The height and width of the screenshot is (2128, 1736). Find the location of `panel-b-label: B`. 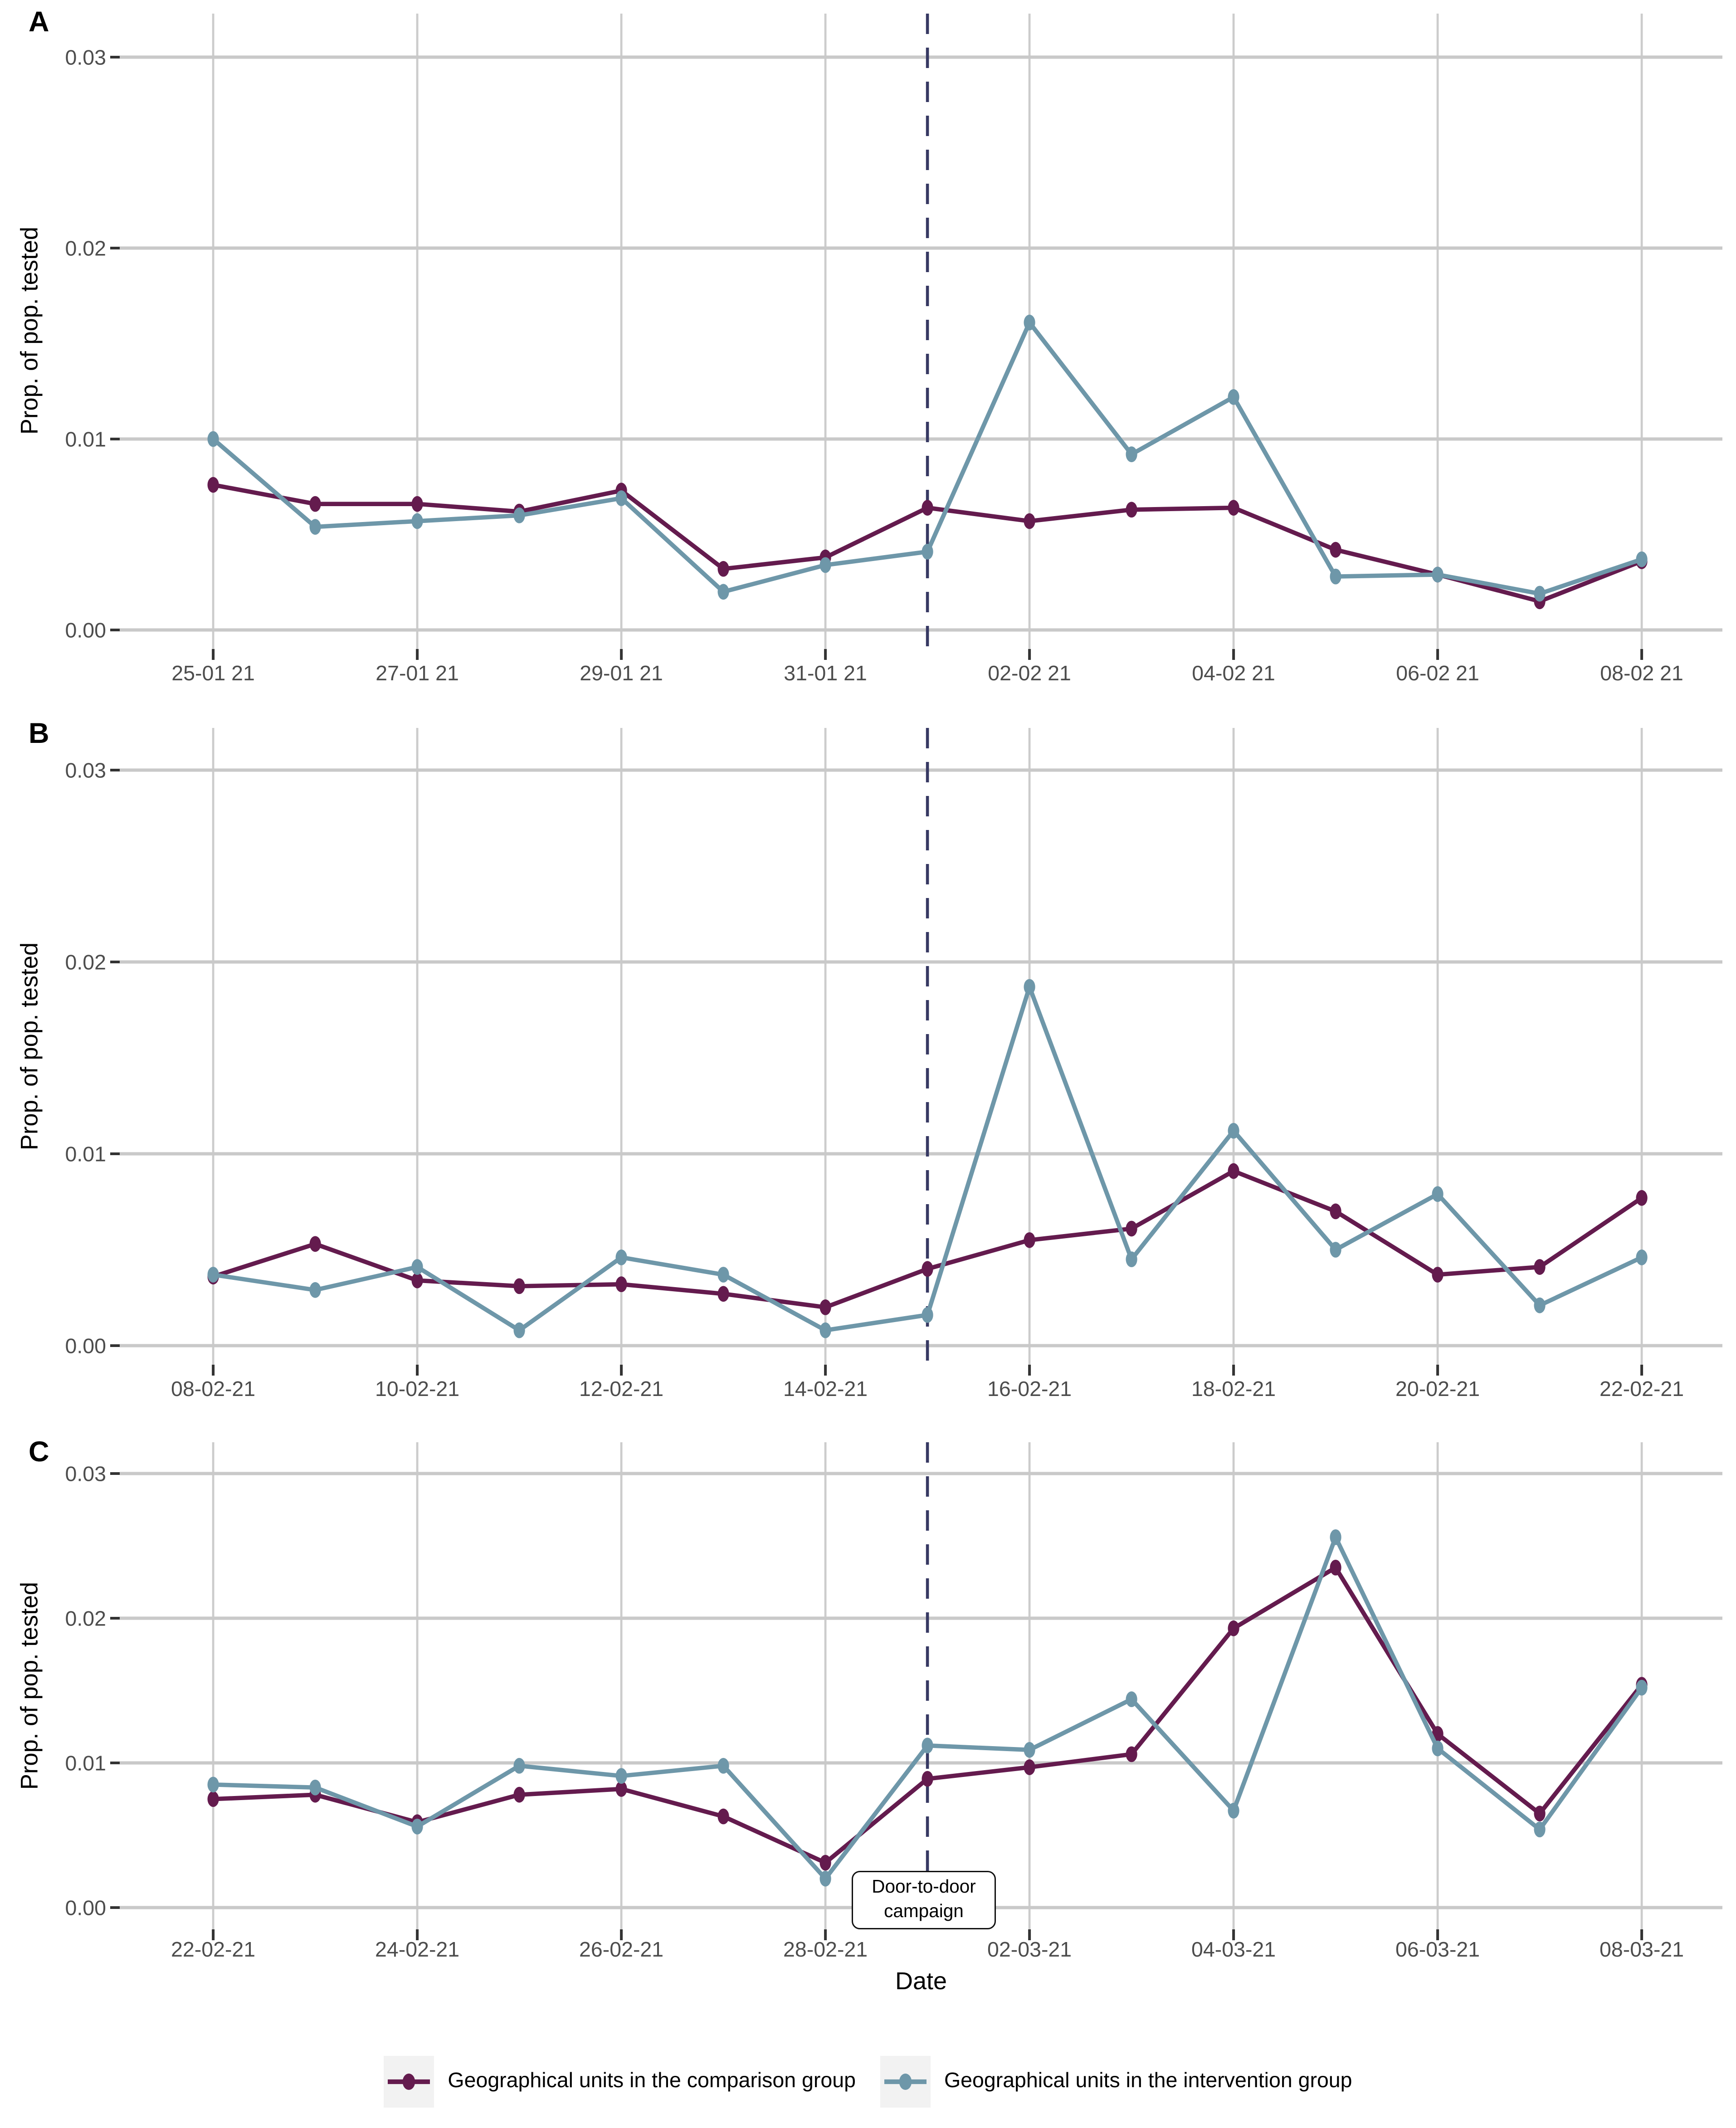

panel-b-label: B is located at coordinates (39, 734).